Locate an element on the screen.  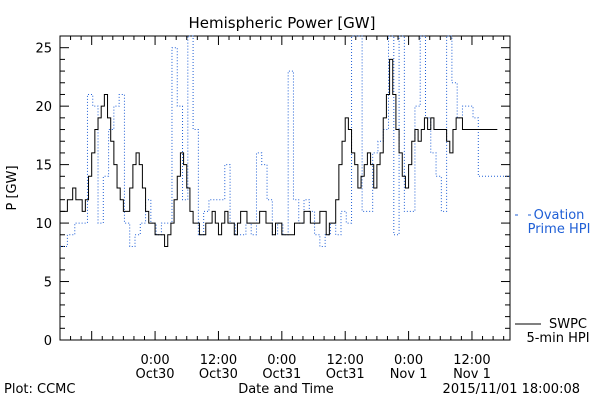
y-tick-label: 25 is located at coordinates (43, 49).